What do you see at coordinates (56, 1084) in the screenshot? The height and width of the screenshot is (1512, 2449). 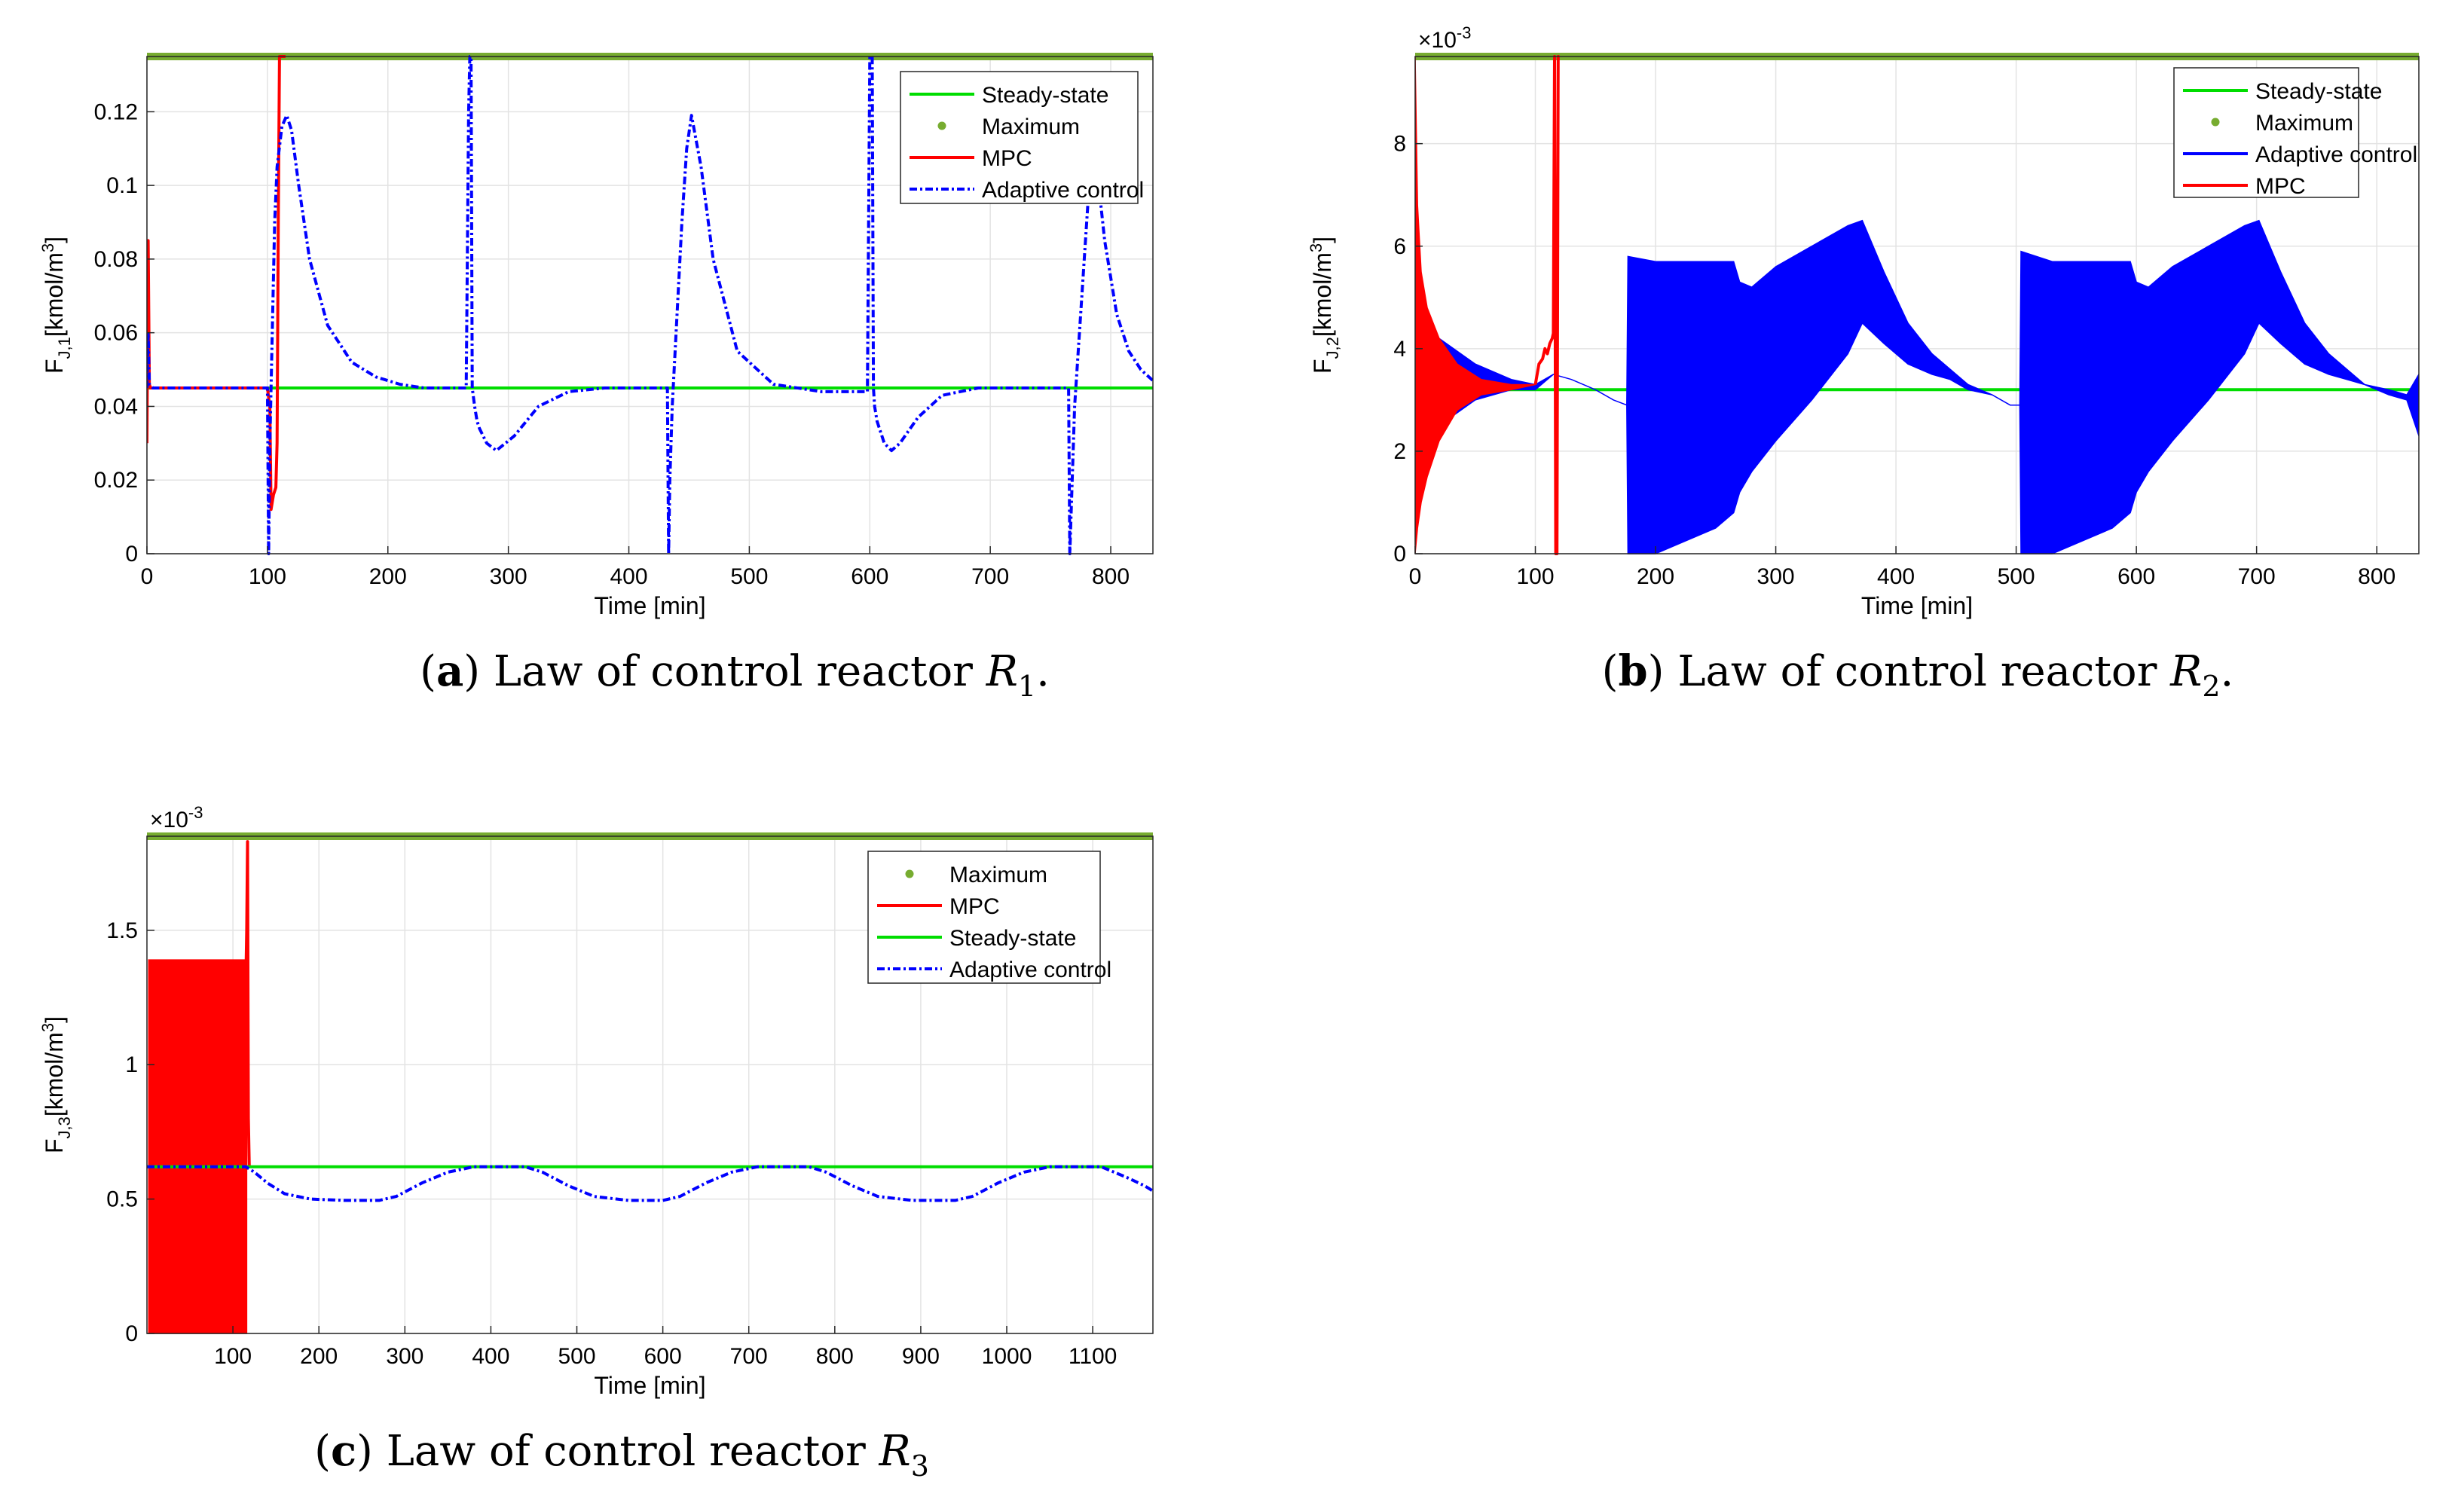 I see `y-axis-label: FJ,3[kmol/m3]` at bounding box center [56, 1084].